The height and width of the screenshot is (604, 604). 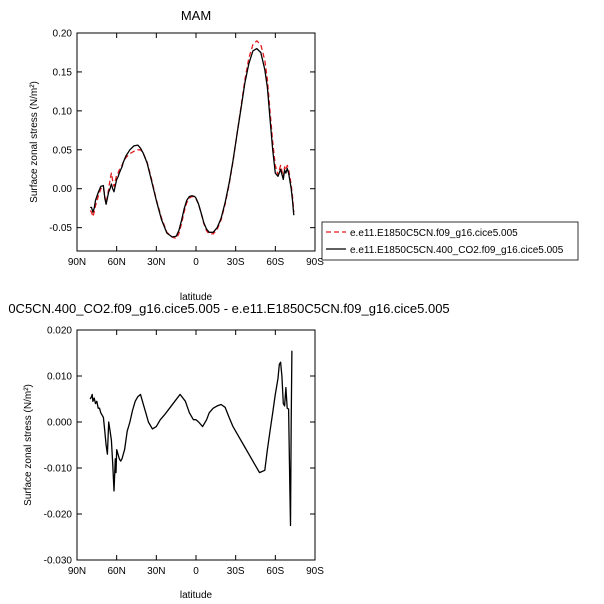 What do you see at coordinates (77, 571) in the screenshot?
I see `bottom-x-tick-label: 90N` at bounding box center [77, 571].